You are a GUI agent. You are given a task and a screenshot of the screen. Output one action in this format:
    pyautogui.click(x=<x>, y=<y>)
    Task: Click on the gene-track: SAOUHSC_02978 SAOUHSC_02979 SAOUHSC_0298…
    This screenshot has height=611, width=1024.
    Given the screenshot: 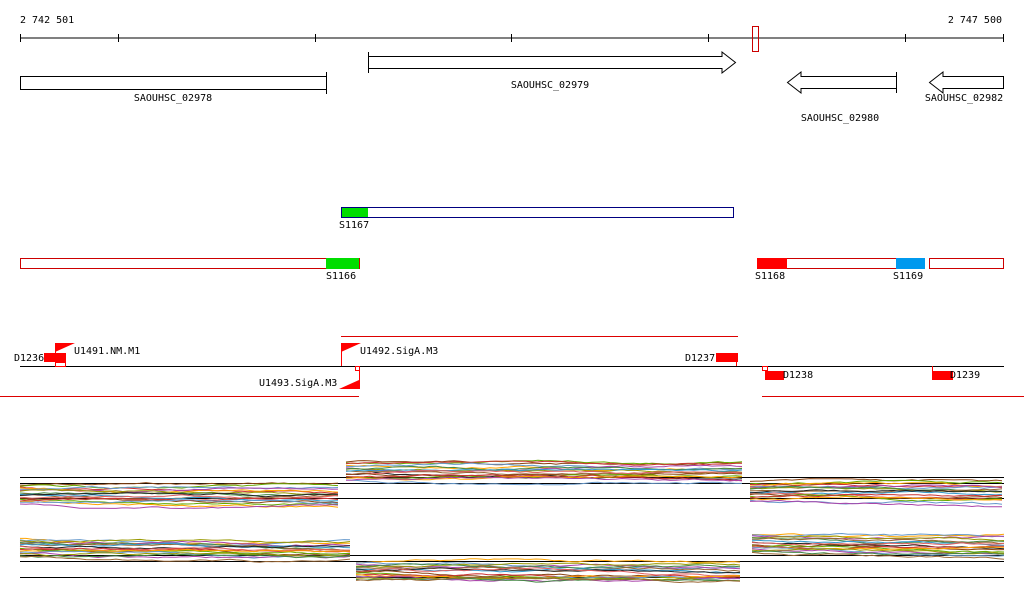 What is the action you would take?
    pyautogui.click(x=512, y=87)
    